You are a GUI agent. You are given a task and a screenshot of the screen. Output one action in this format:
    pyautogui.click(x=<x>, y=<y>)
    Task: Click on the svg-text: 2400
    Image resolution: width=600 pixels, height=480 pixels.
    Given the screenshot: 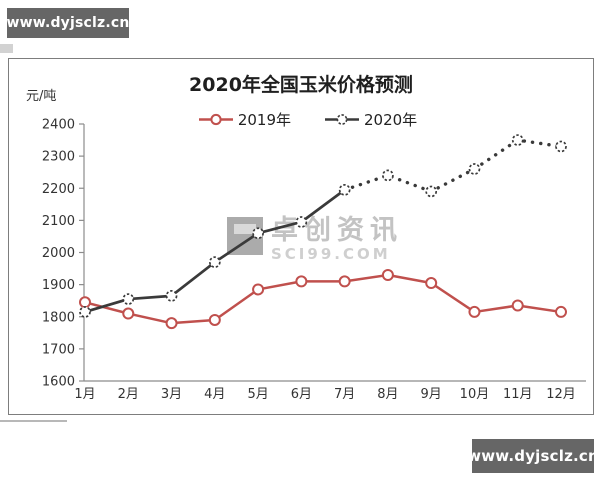 What is the action you would take?
    pyautogui.click(x=58, y=125)
    